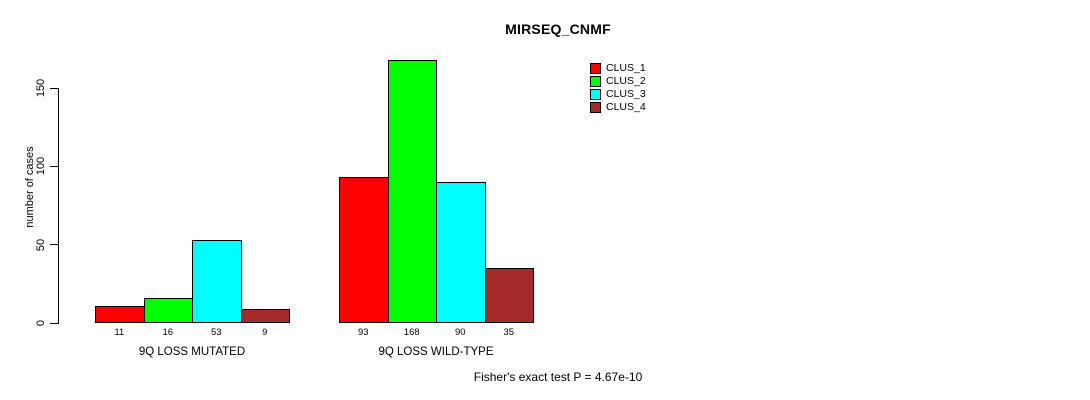  Describe the element at coordinates (436, 352) in the screenshot. I see `x-group-label: 9Q LOSS WILD-TYPE` at that location.